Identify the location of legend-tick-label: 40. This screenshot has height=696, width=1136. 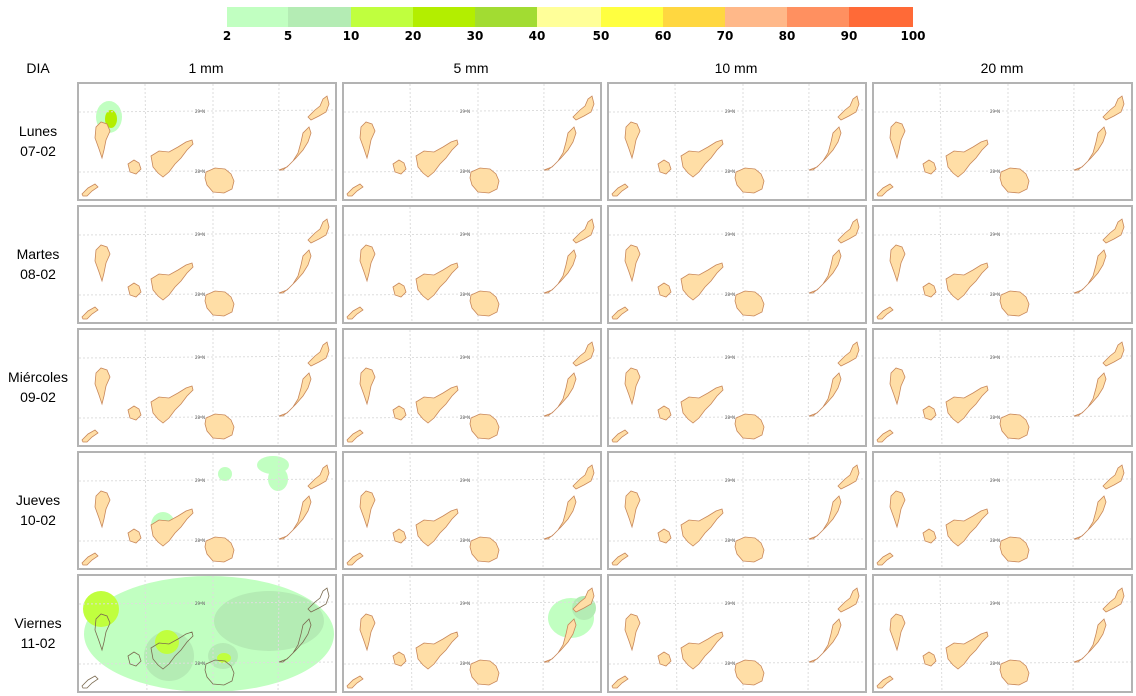
(537, 36).